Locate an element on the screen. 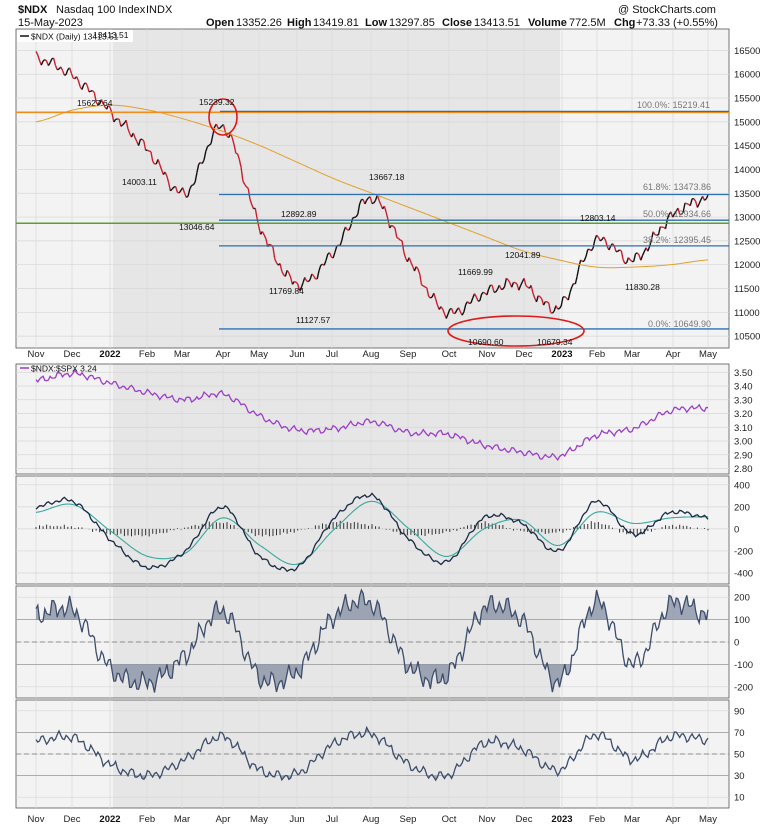  price-tick-label: 13000 is located at coordinates (747, 218).